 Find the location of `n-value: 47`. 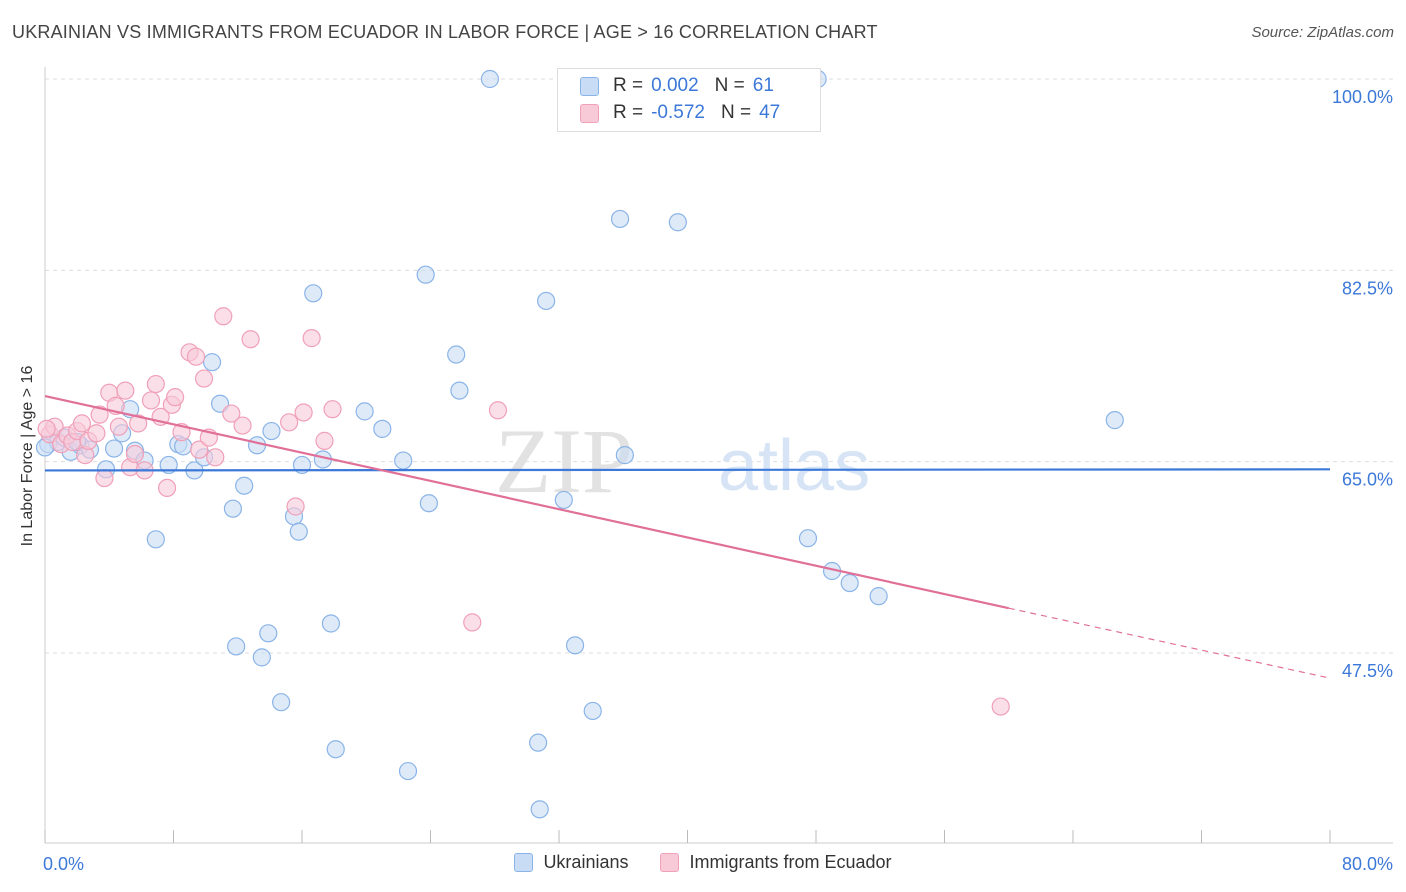

n-value: 47 is located at coordinates (770, 112).